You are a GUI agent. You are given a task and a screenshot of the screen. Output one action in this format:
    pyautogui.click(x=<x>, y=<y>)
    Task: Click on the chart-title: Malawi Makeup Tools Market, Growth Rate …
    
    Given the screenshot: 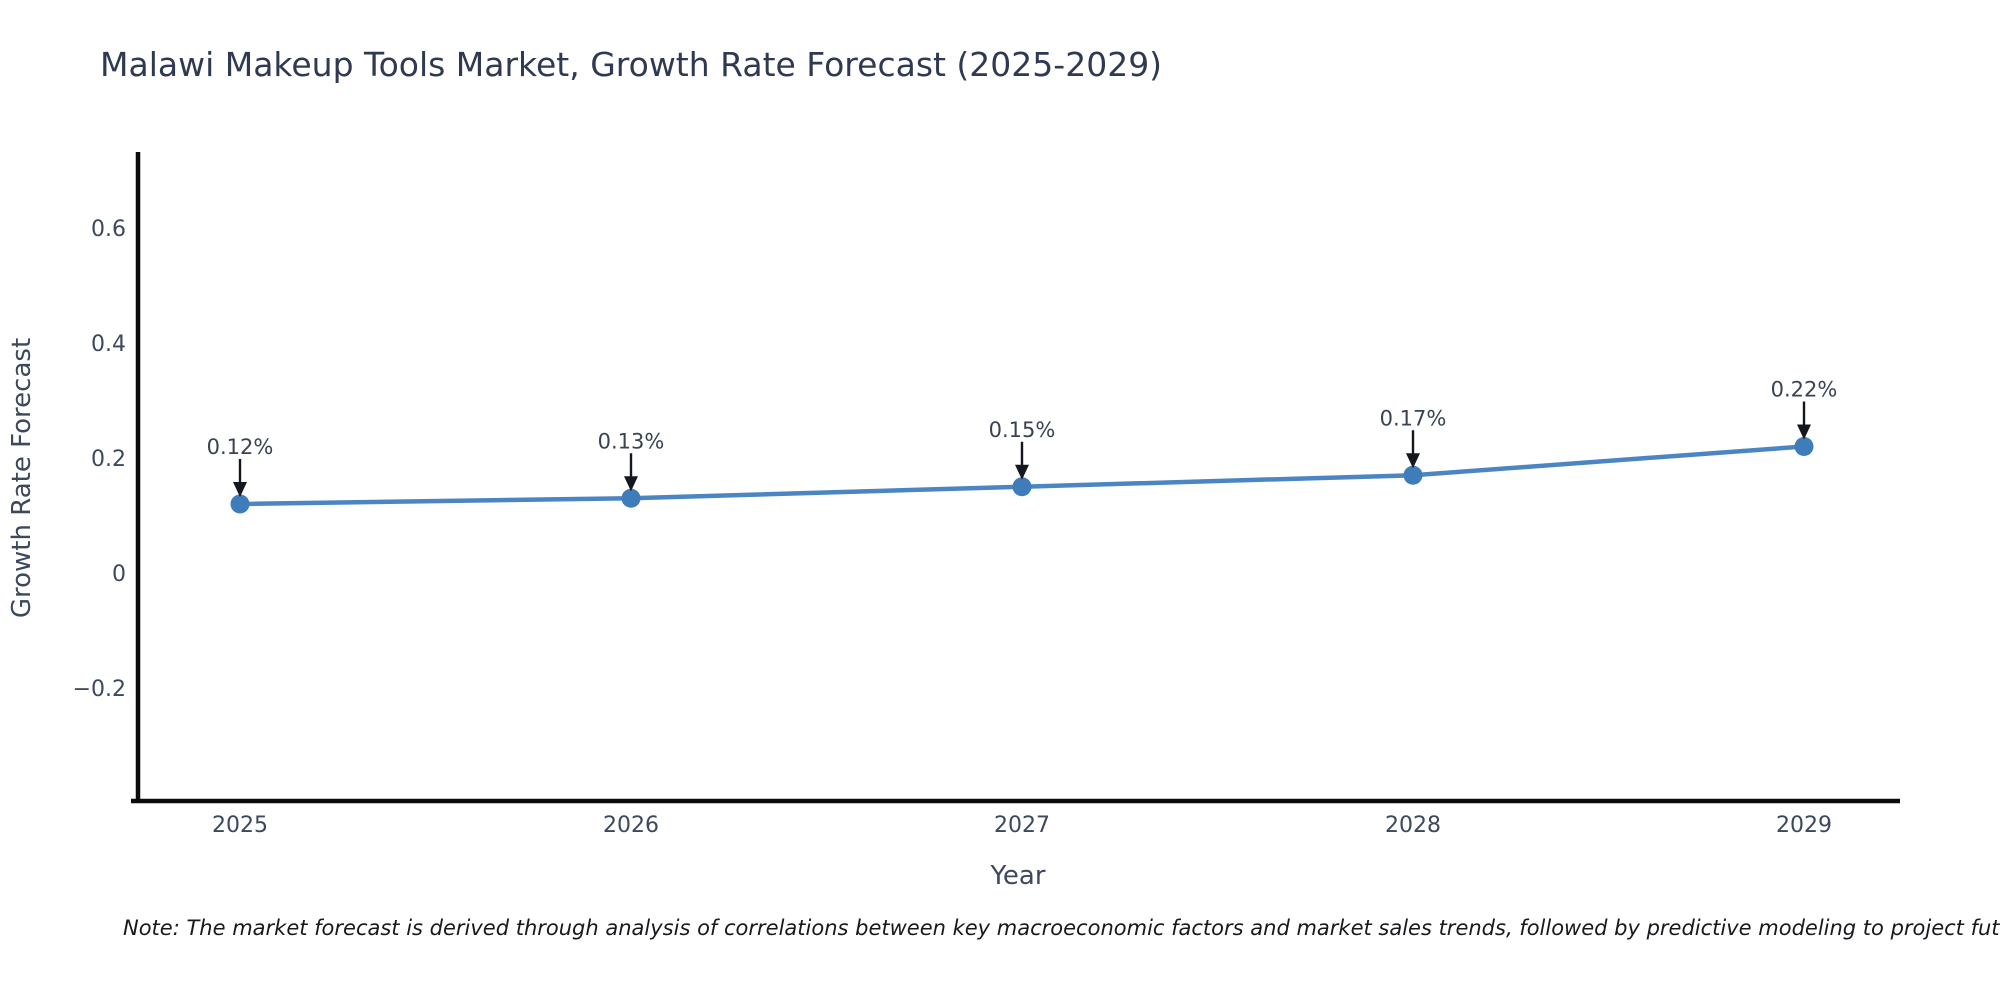 What is the action you would take?
    pyautogui.click(x=631, y=64)
    